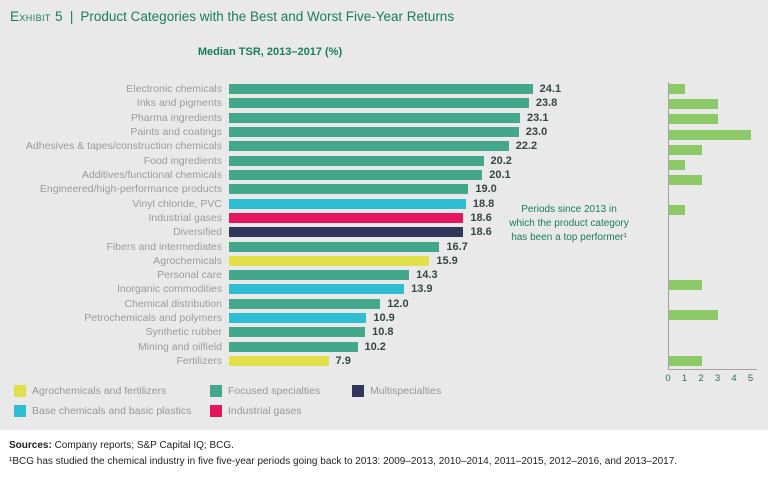 The width and height of the screenshot is (768, 481). Describe the element at coordinates (176, 117) in the screenshot. I see `category-label: Pharma ingredients` at that location.